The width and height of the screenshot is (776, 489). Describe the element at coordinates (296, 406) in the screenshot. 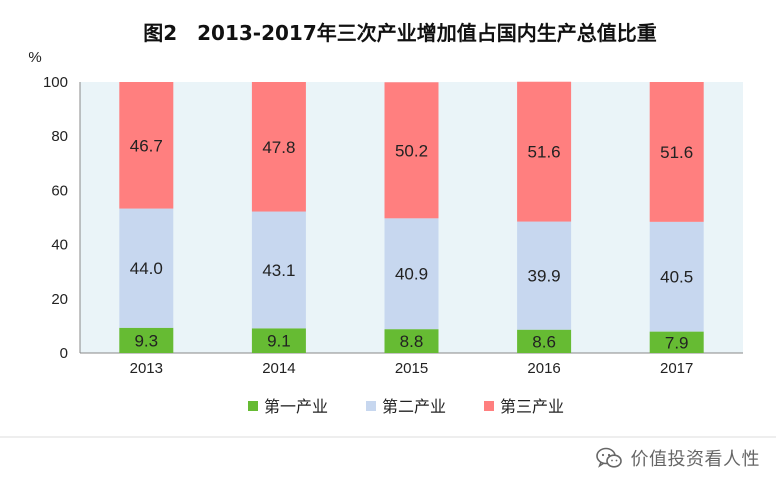

I see `legend-label: 第一产业` at that location.